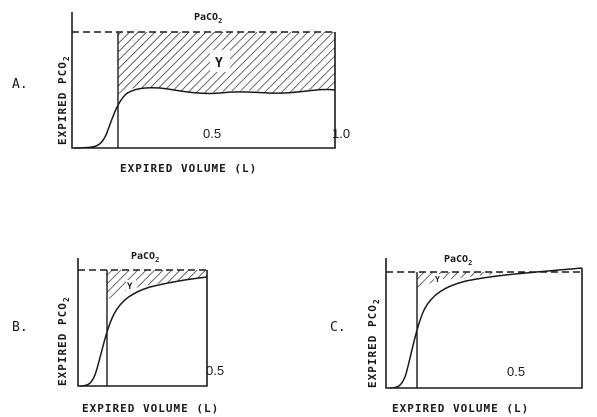 The width and height of the screenshot is (597, 417). What do you see at coordinates (338, 327) in the screenshot?
I see `panel-c-letter: C.` at bounding box center [338, 327].